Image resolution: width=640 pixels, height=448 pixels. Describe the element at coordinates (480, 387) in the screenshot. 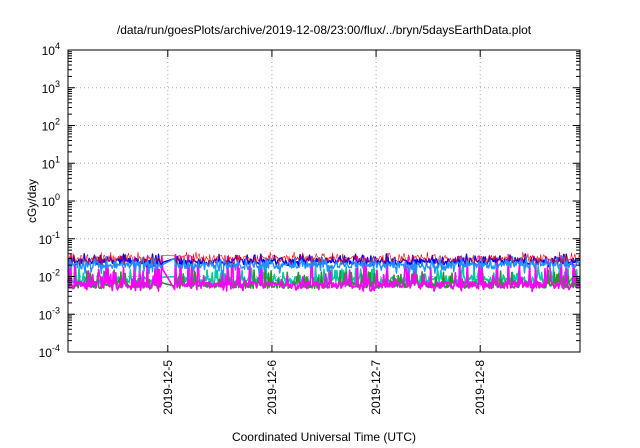

I see `x-tick-label: 2019-12-8` at that location.